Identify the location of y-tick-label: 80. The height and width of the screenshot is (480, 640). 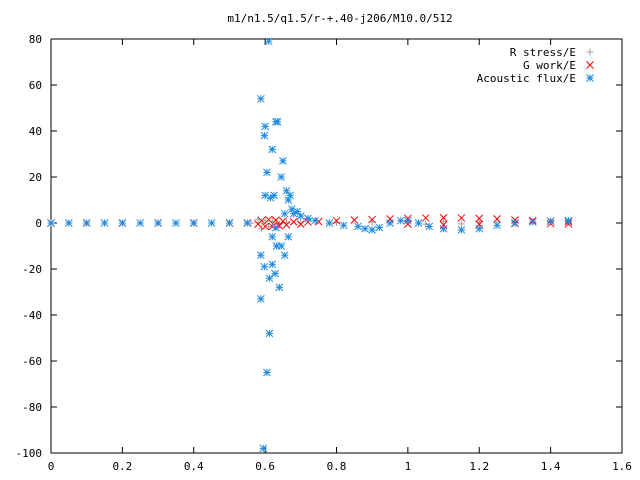
(35, 39).